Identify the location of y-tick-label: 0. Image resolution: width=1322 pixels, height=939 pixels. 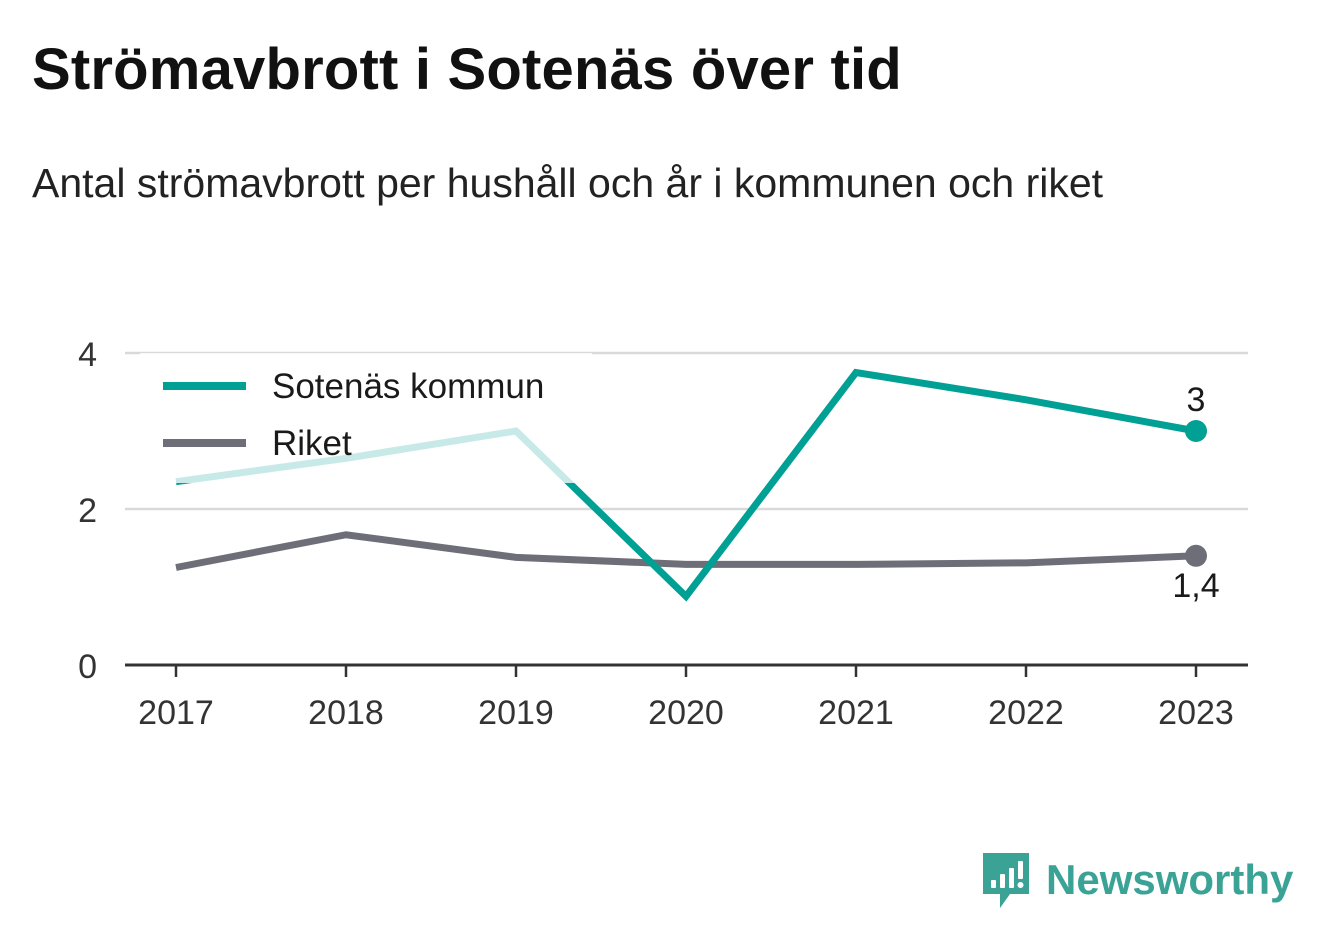
(87, 667).